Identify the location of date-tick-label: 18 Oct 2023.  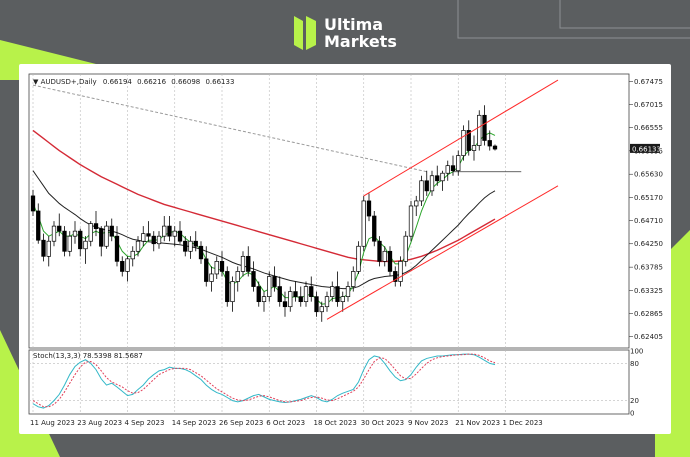
(335, 423).